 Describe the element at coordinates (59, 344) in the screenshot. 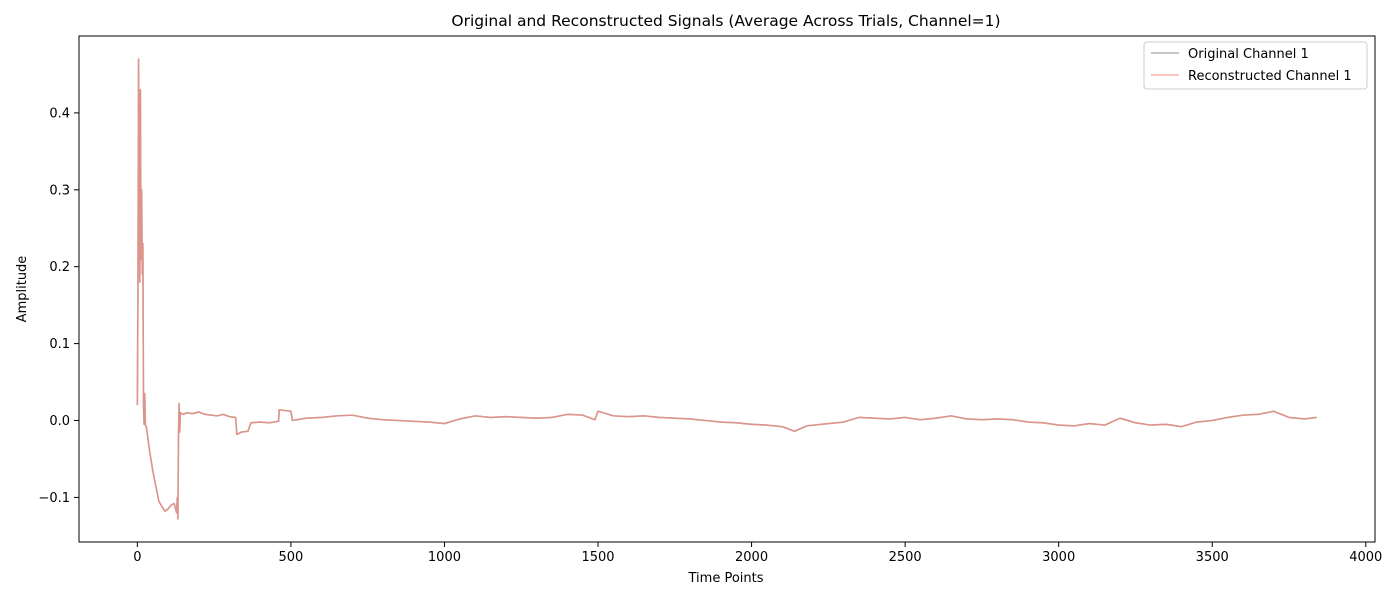

I see `y-tick-label: 0.1` at that location.